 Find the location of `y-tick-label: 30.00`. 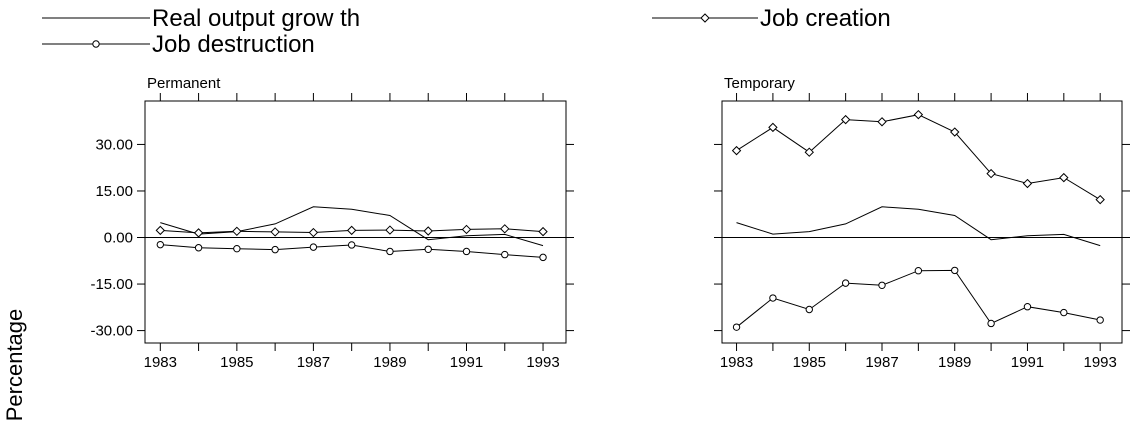

y-tick-label: 30.00 is located at coordinates (114, 144).